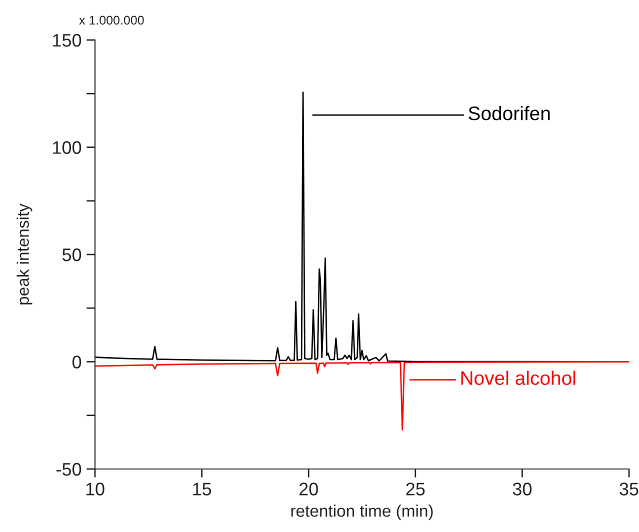  Describe the element at coordinates (24, 254) in the screenshot. I see `y-axis-title: peak intensity` at that location.